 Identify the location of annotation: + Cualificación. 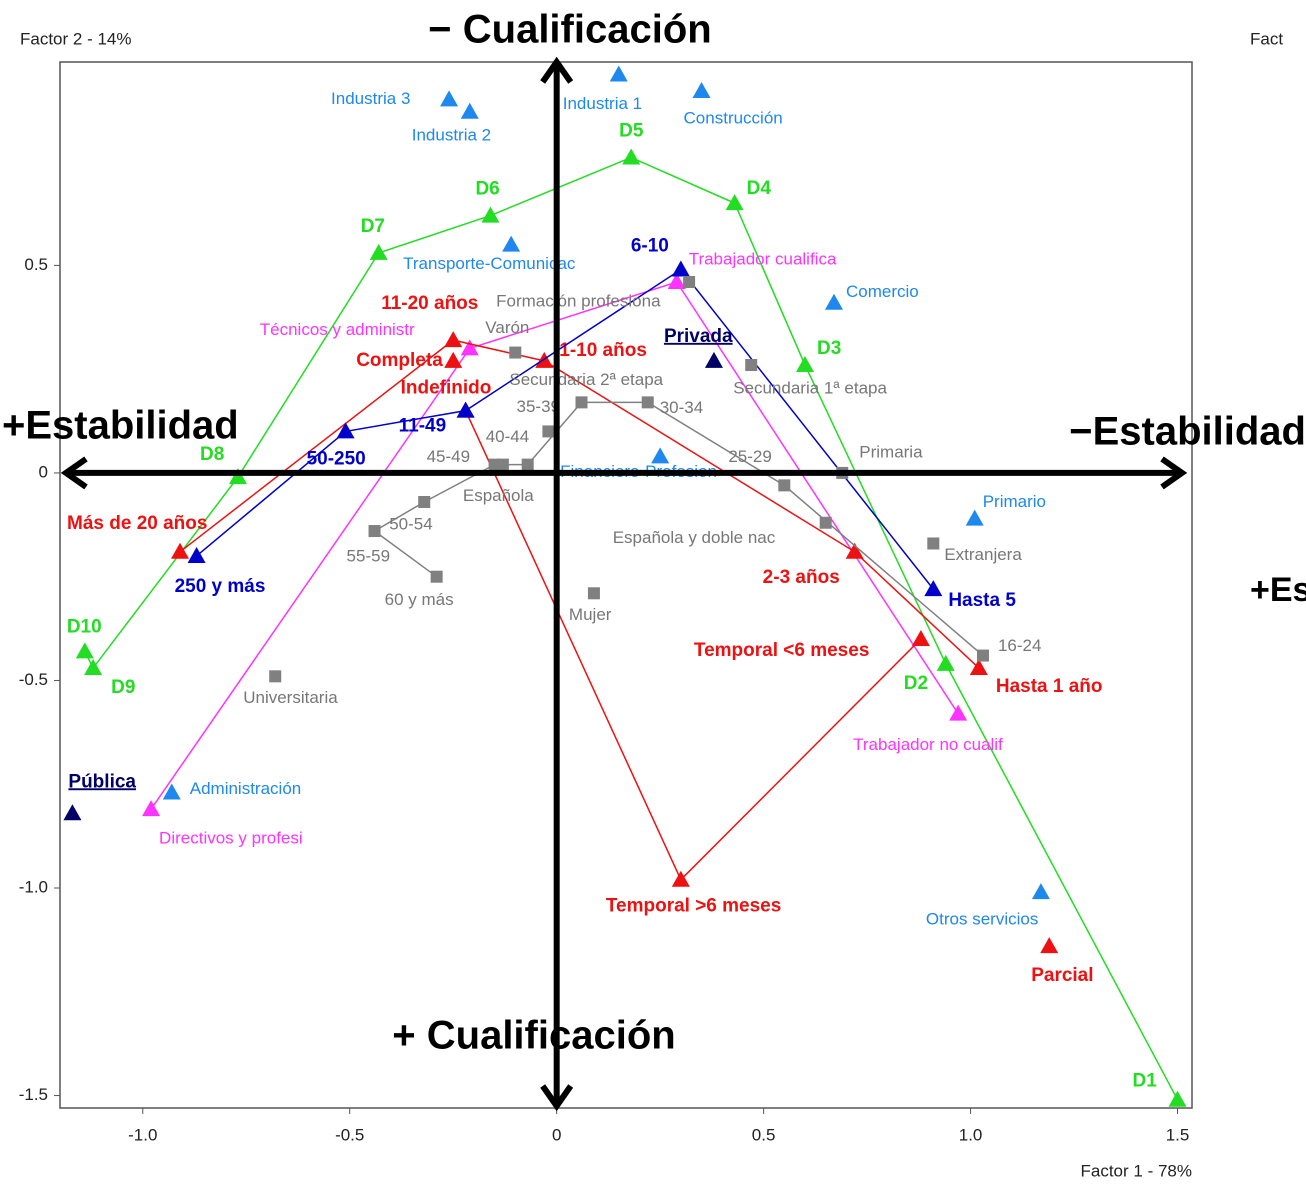
(533, 1036).